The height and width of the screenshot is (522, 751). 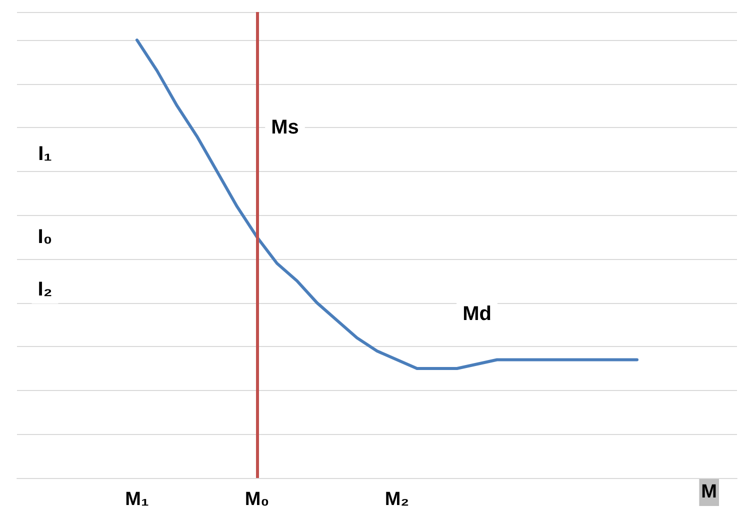 What do you see at coordinates (45, 153) in the screenshot?
I see `annotation: I₁` at bounding box center [45, 153].